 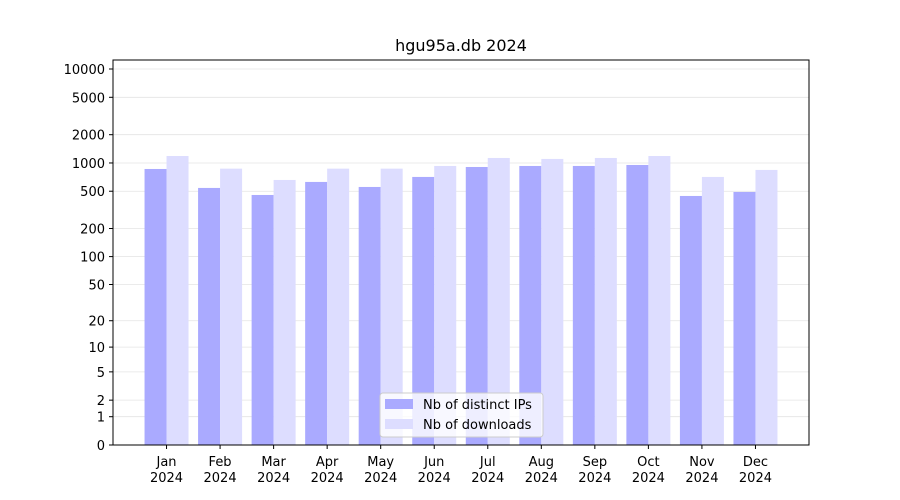 What do you see at coordinates (92, 230) in the screenshot?
I see `y-tick-label: 200` at bounding box center [92, 230].